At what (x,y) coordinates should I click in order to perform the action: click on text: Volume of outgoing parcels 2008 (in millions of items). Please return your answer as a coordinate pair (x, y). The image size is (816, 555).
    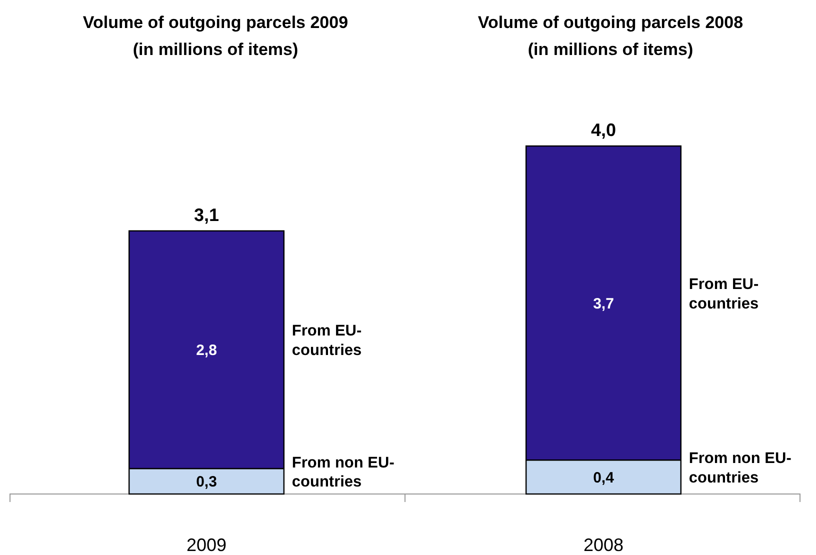
    Looking at the image, I should click on (611, 36).